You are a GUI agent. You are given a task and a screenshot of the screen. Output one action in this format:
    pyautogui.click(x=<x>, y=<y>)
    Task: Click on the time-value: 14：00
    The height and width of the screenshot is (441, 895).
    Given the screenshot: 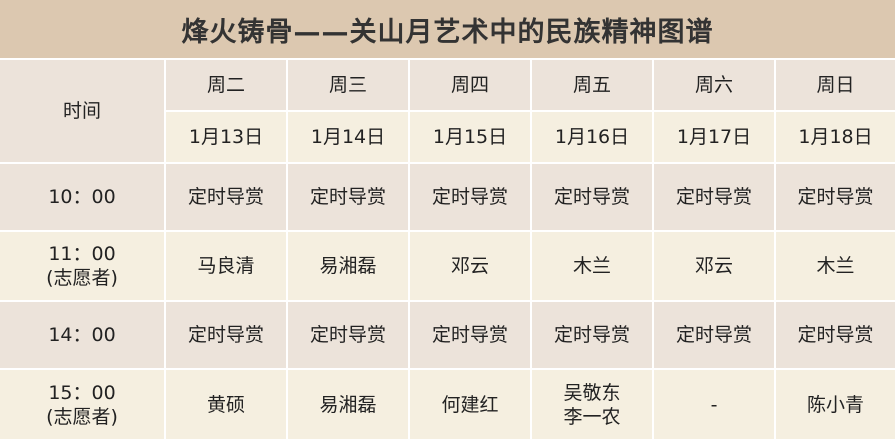 What is the action you would take?
    pyautogui.click(x=82, y=335)
    